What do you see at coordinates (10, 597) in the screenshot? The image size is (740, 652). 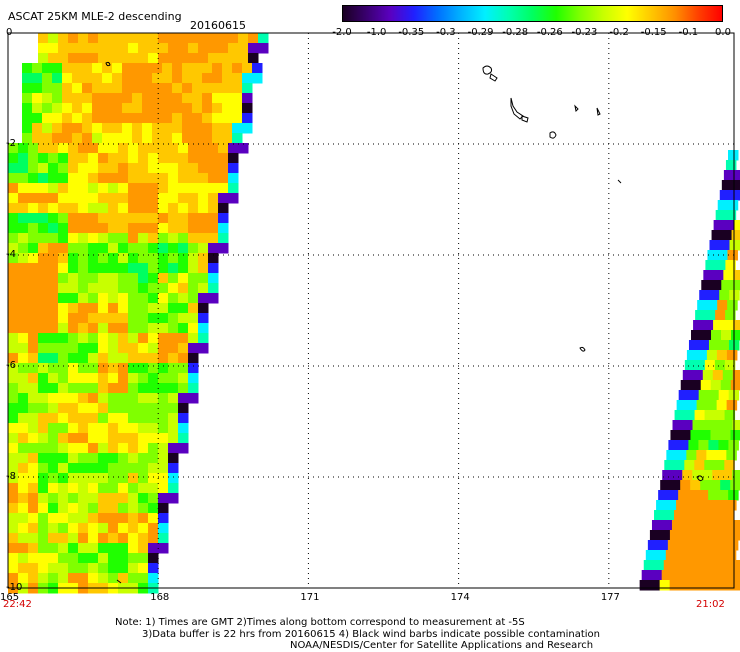 I see `longitude-label: 165` at bounding box center [10, 597].